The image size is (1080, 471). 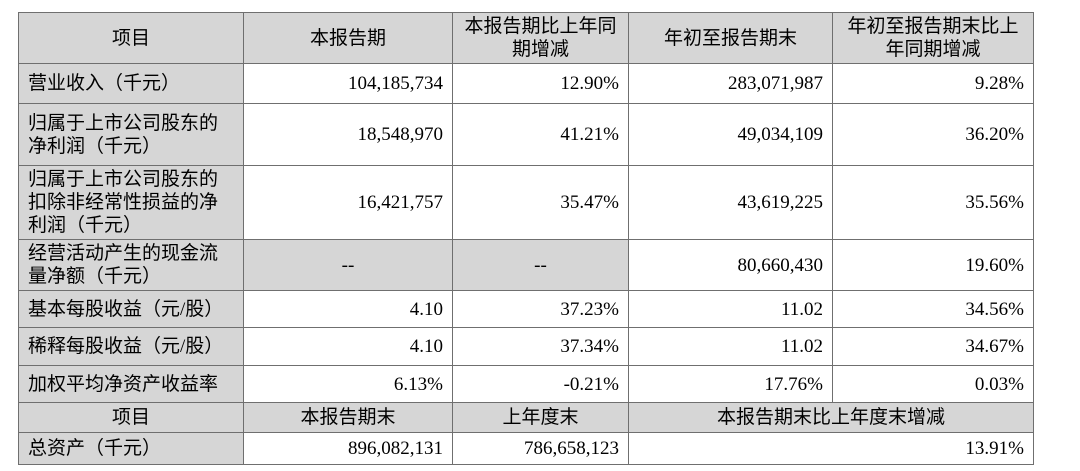 What do you see at coordinates (131, 83) in the screenshot?
I see `item-cell: 营业收入（千元）` at bounding box center [131, 83].